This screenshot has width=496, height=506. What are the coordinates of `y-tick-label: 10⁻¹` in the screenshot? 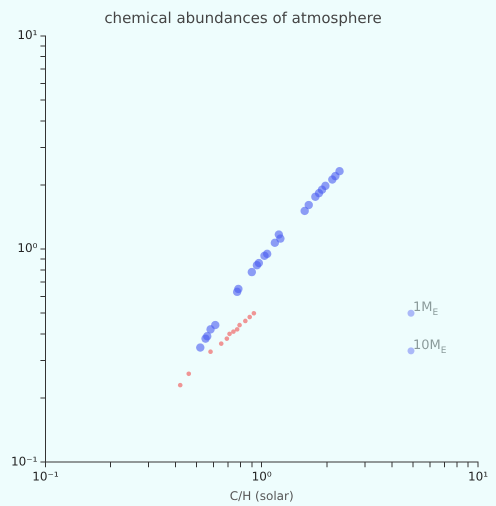 It's located at (24, 461).